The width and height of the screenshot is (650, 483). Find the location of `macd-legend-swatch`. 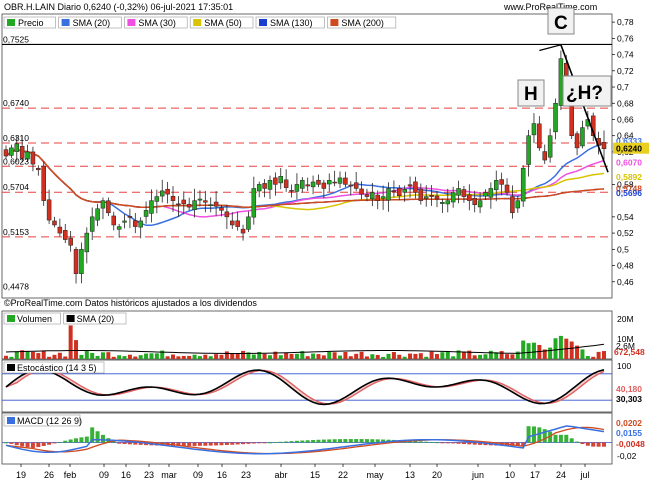

macd-legend-swatch is located at coordinates (11, 420).